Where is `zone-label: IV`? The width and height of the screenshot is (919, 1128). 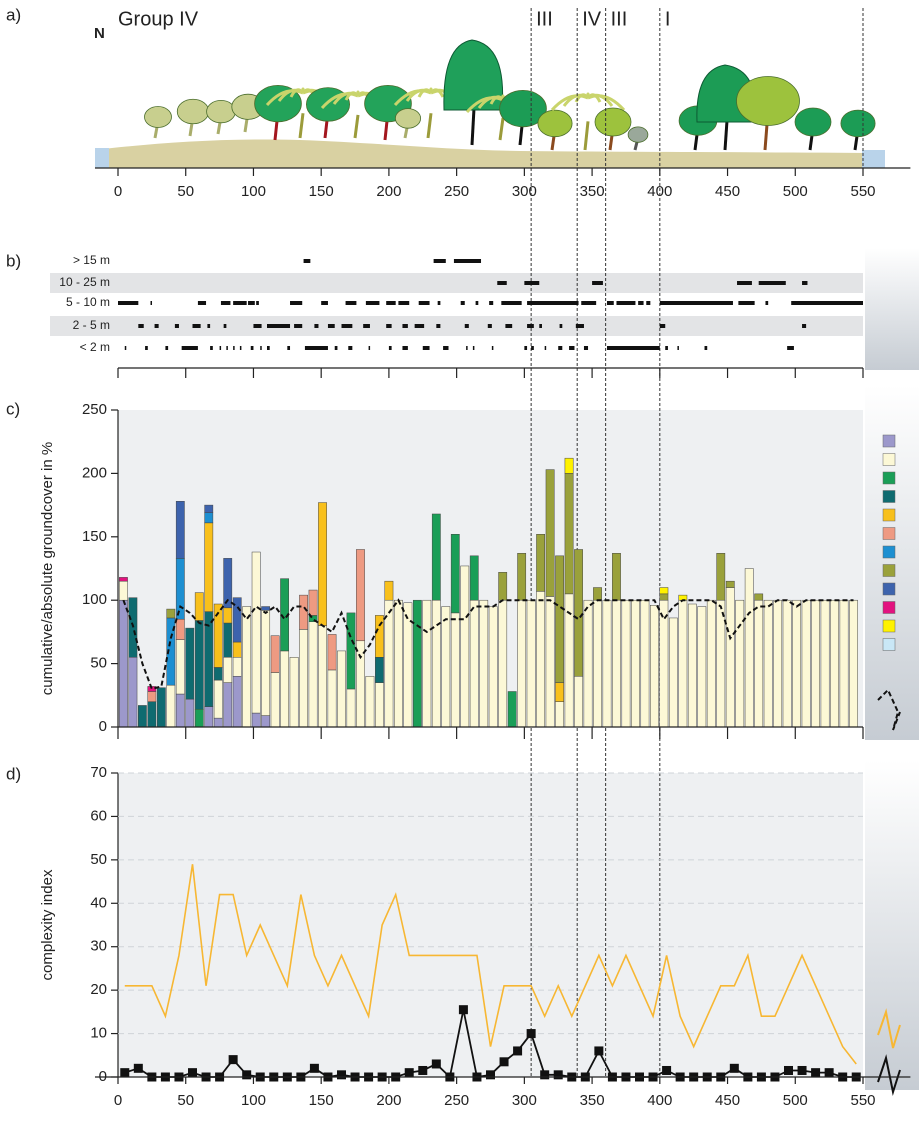
zone-label: IV is located at coordinates (592, 19).